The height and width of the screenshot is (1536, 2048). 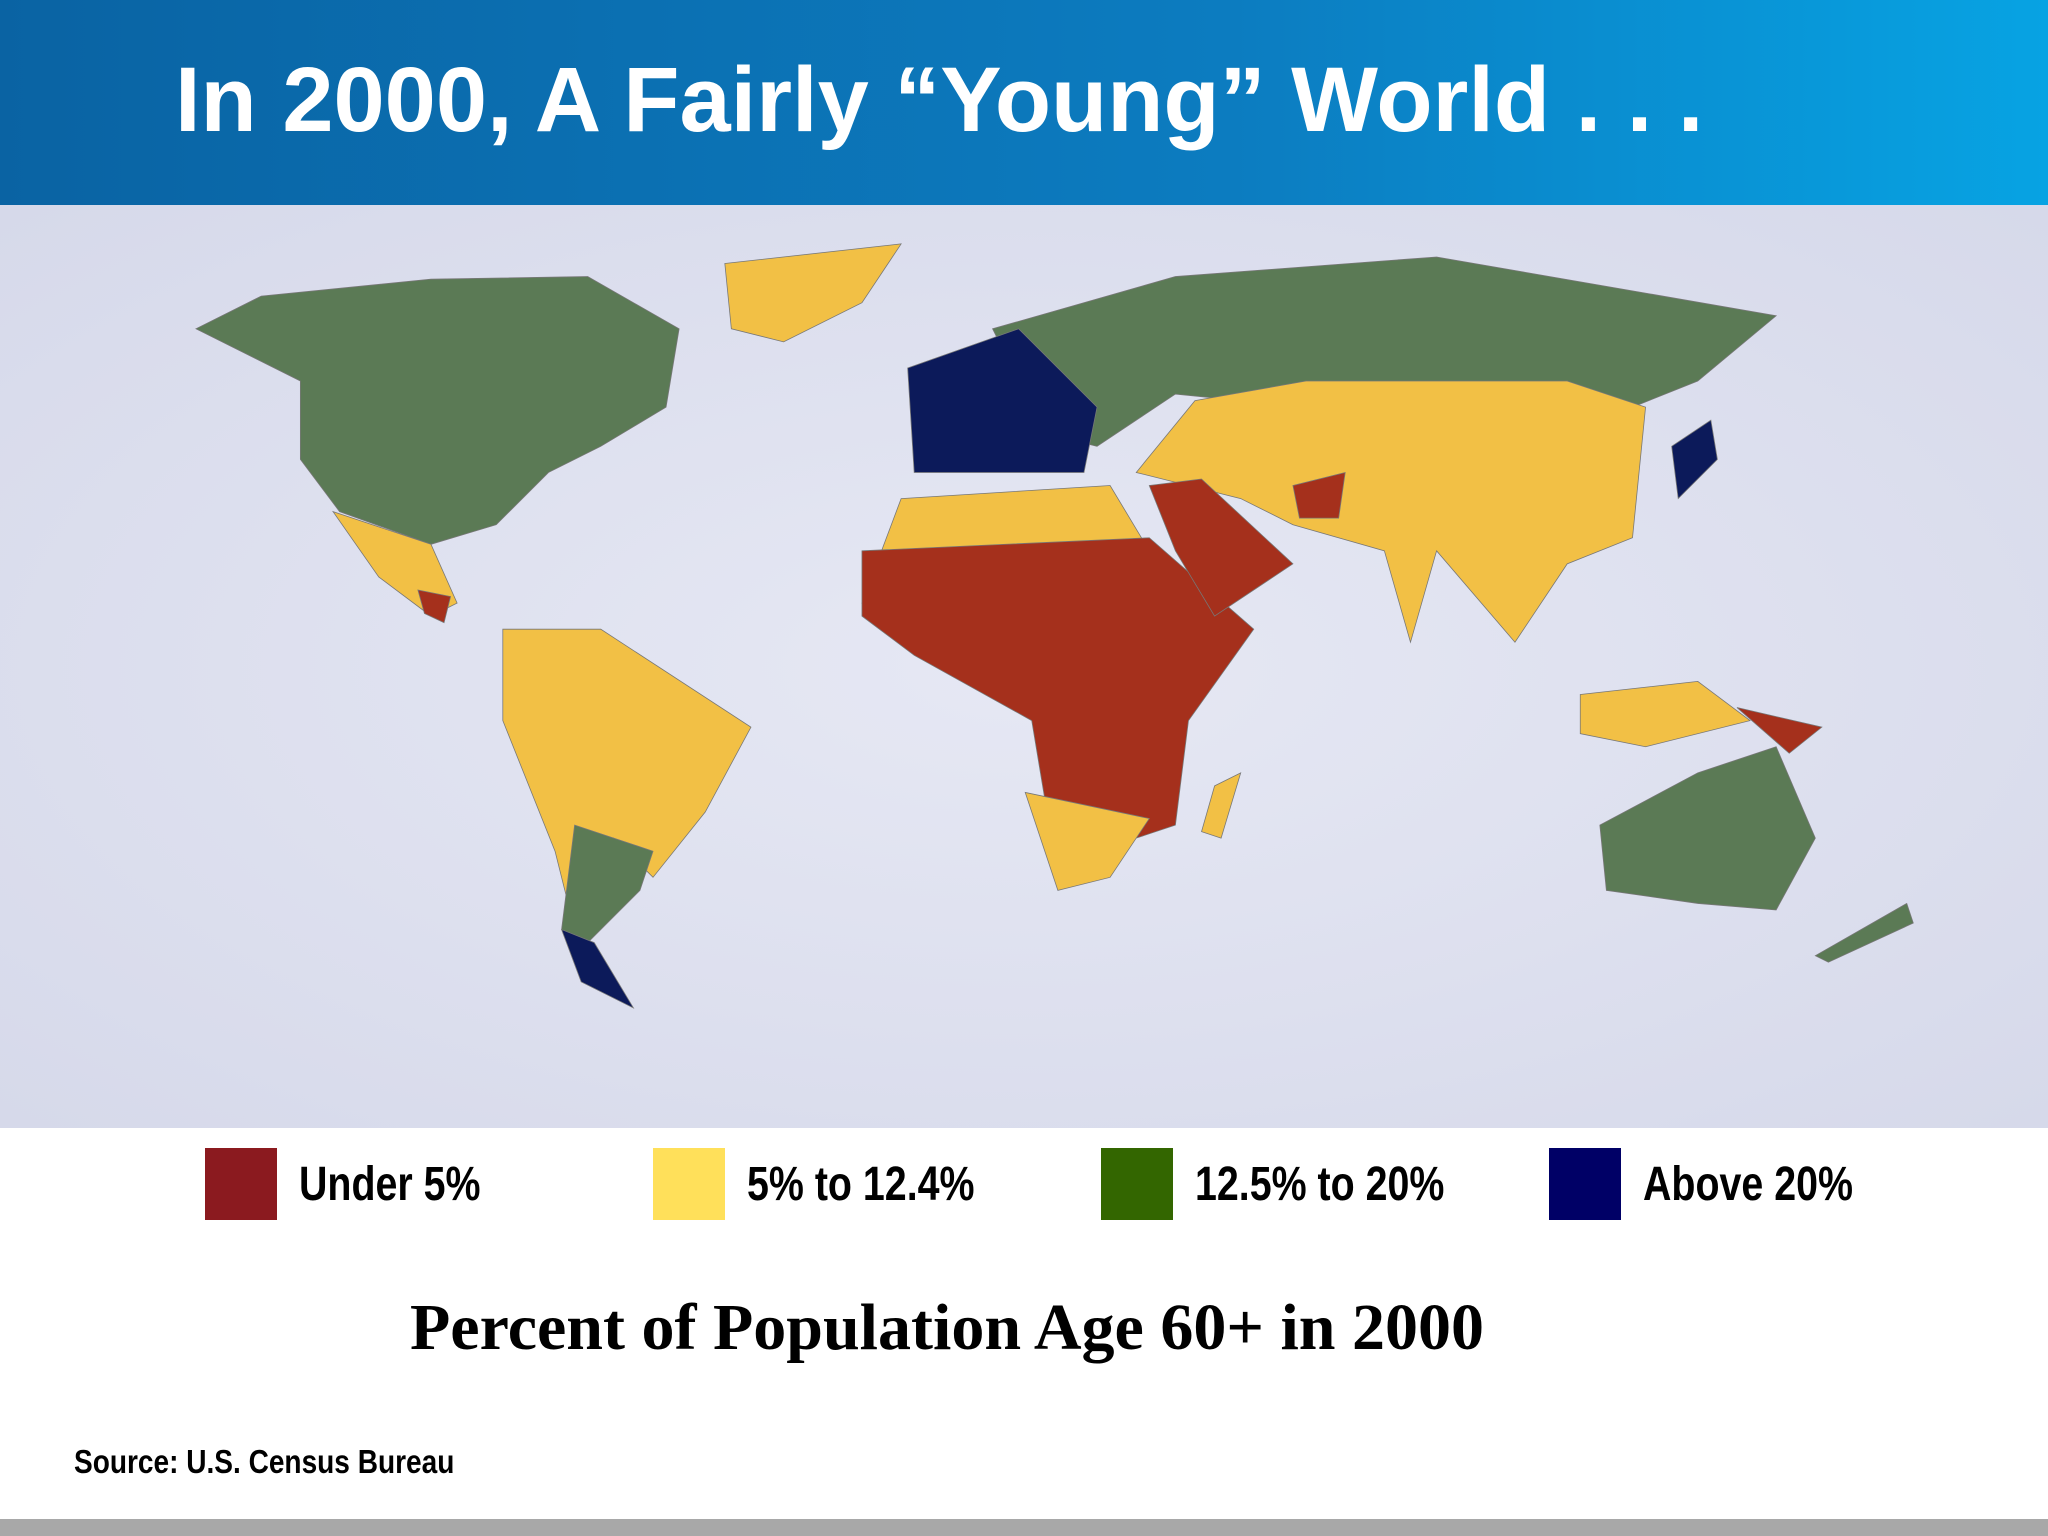 I want to click on header-band: In 2000, A Fairly “Young” World . . ., so click(x=1024, y=102).